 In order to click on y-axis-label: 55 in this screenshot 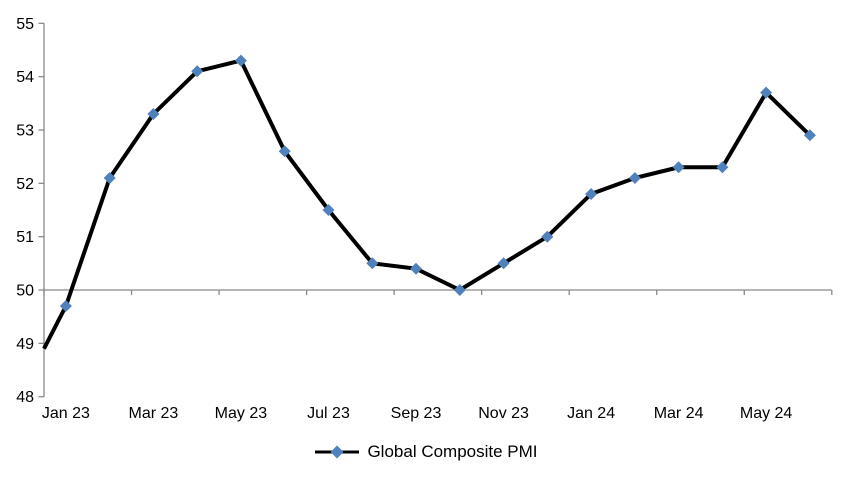, I will do `click(25, 24)`.